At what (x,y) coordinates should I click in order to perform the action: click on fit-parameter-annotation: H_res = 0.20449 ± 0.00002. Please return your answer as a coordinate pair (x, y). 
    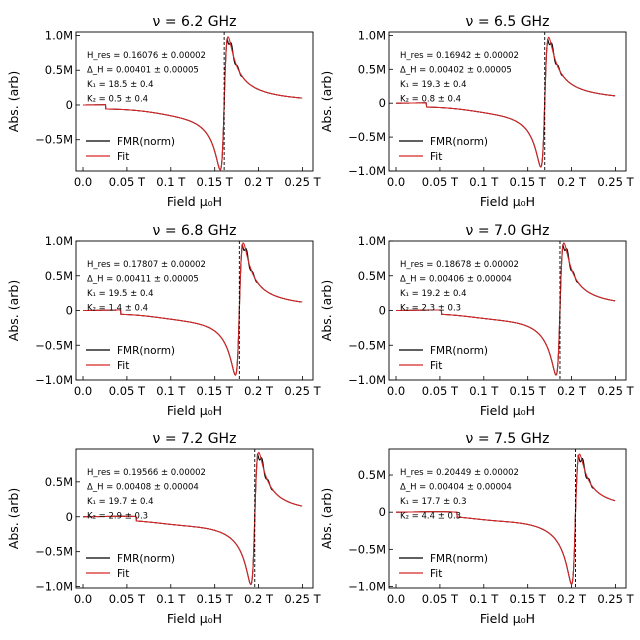
    Looking at the image, I should click on (459, 473).